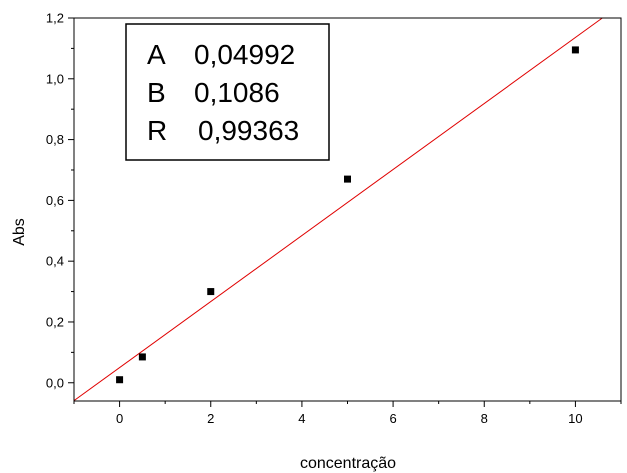 Image resolution: width=627 pixels, height=473 pixels. Describe the element at coordinates (248, 130) in the screenshot. I see `stats-value-r: 0,99363` at that location.